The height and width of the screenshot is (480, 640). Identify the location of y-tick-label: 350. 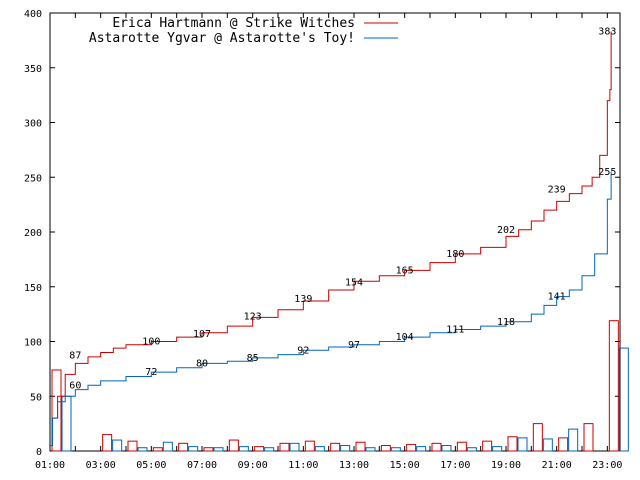
(33, 69).